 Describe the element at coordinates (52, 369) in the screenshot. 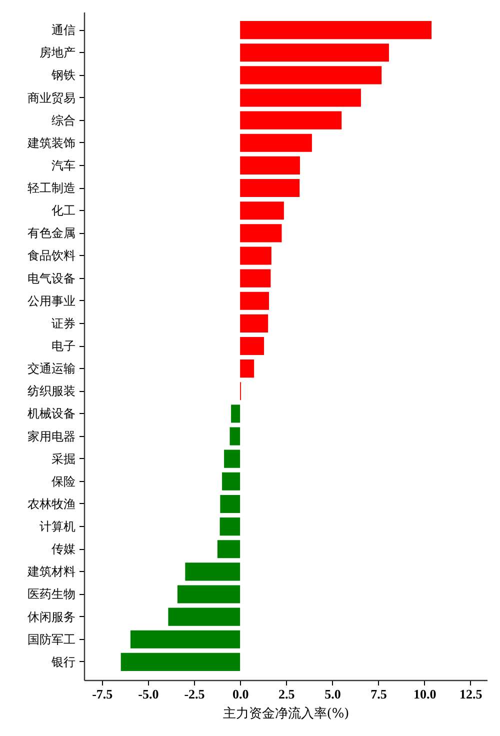

I see `y-tick-label: 交通运输` at that location.